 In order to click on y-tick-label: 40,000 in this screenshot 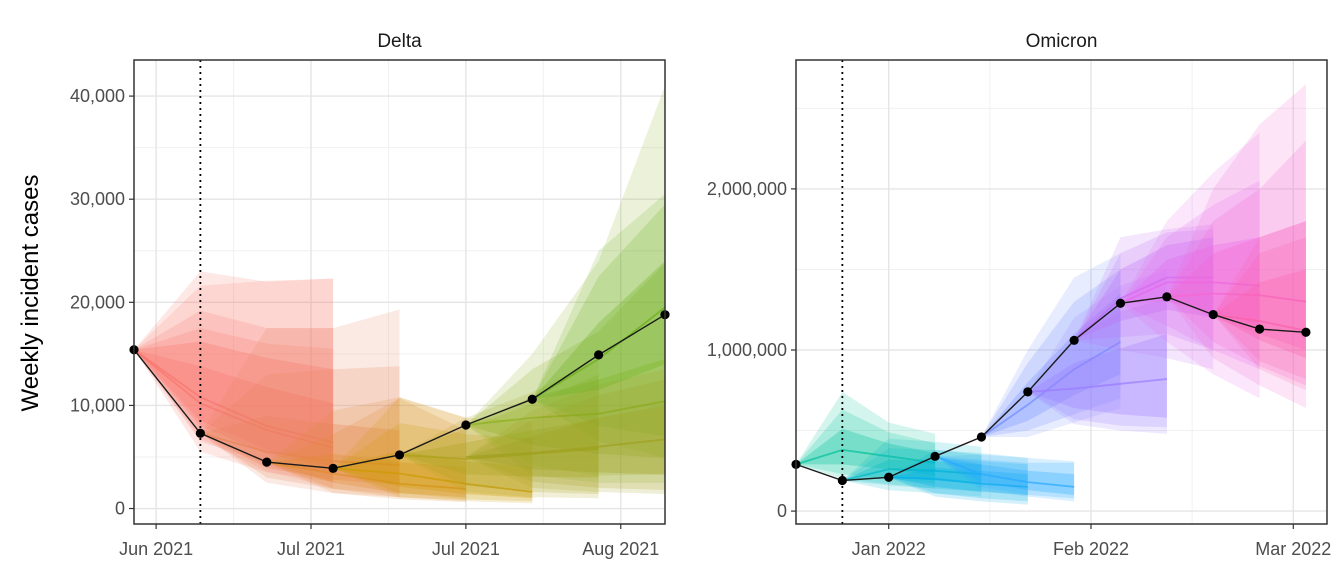, I will do `click(97, 96)`.